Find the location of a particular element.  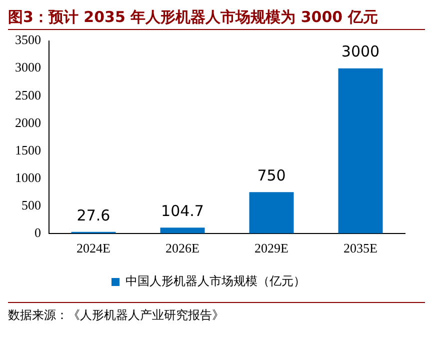

source-note: 数据来源：《人形机器人产业研究报告》 is located at coordinates (216, 313).